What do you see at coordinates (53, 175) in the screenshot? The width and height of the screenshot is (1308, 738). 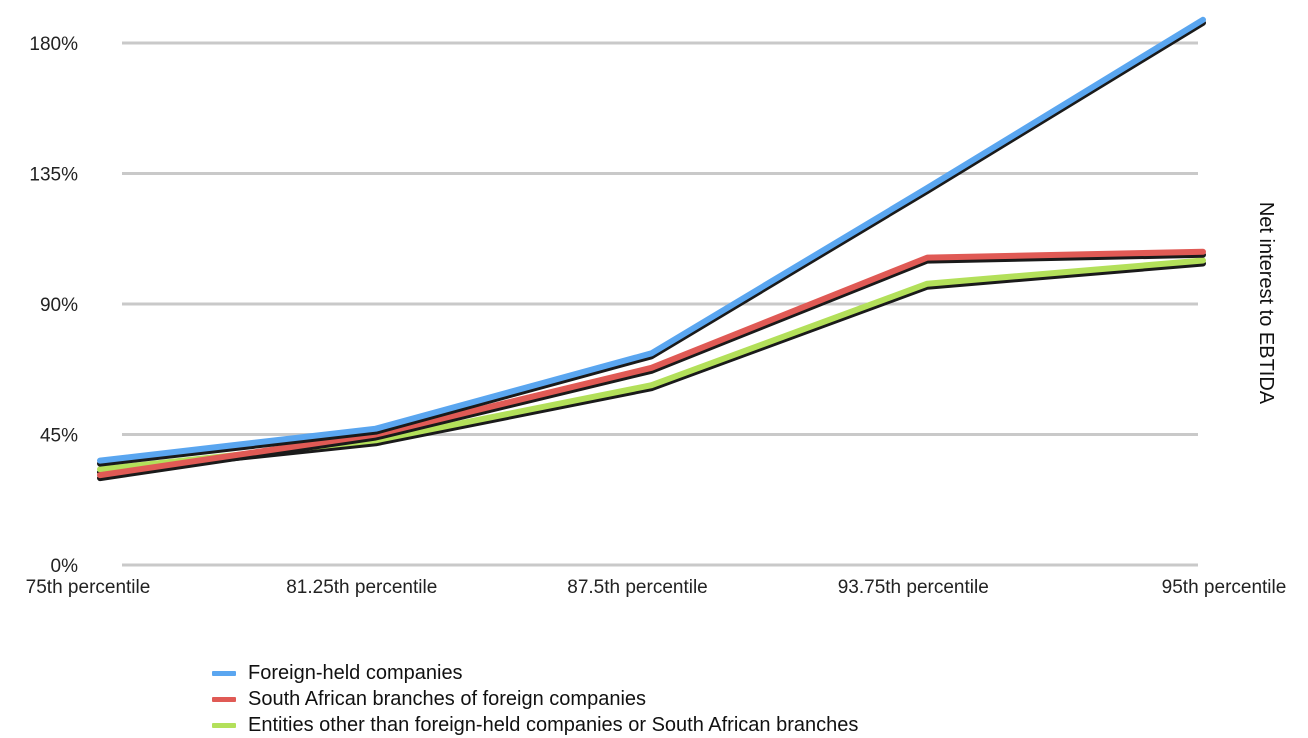 I see `y-tick-label: 135%` at bounding box center [53, 175].